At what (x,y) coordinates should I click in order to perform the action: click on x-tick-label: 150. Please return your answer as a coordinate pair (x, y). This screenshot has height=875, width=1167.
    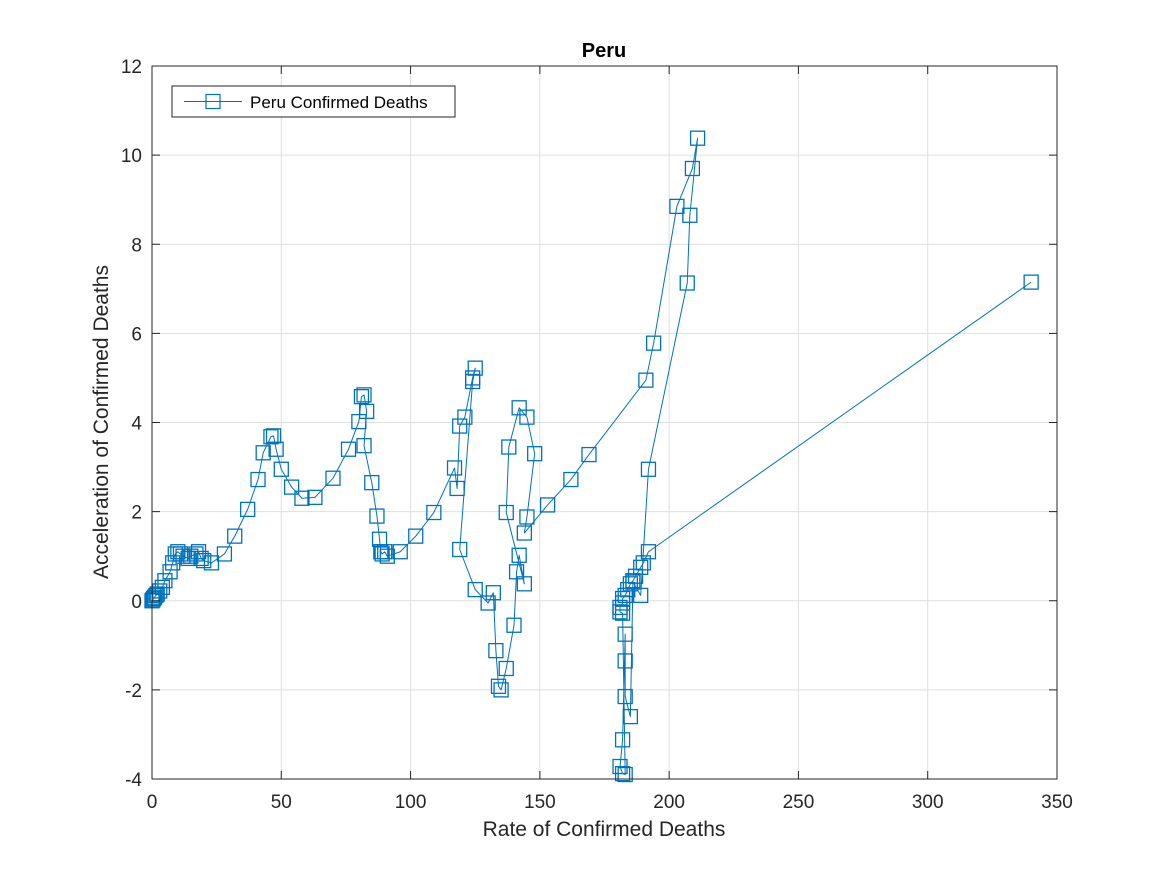
    Looking at the image, I should click on (540, 802).